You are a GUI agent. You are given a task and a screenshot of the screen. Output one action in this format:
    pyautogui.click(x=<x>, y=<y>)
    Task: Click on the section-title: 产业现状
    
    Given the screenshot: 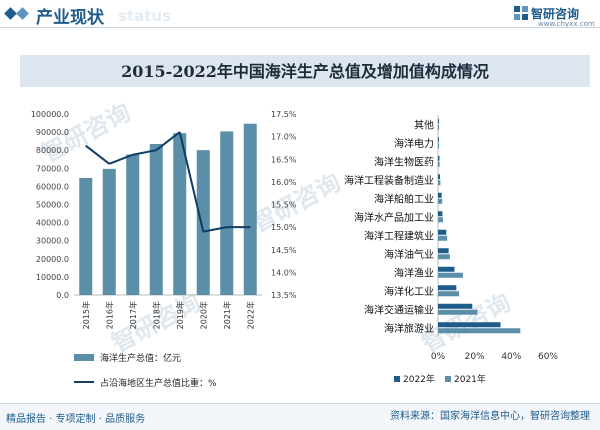 What is the action you would take?
    pyautogui.click(x=70, y=18)
    